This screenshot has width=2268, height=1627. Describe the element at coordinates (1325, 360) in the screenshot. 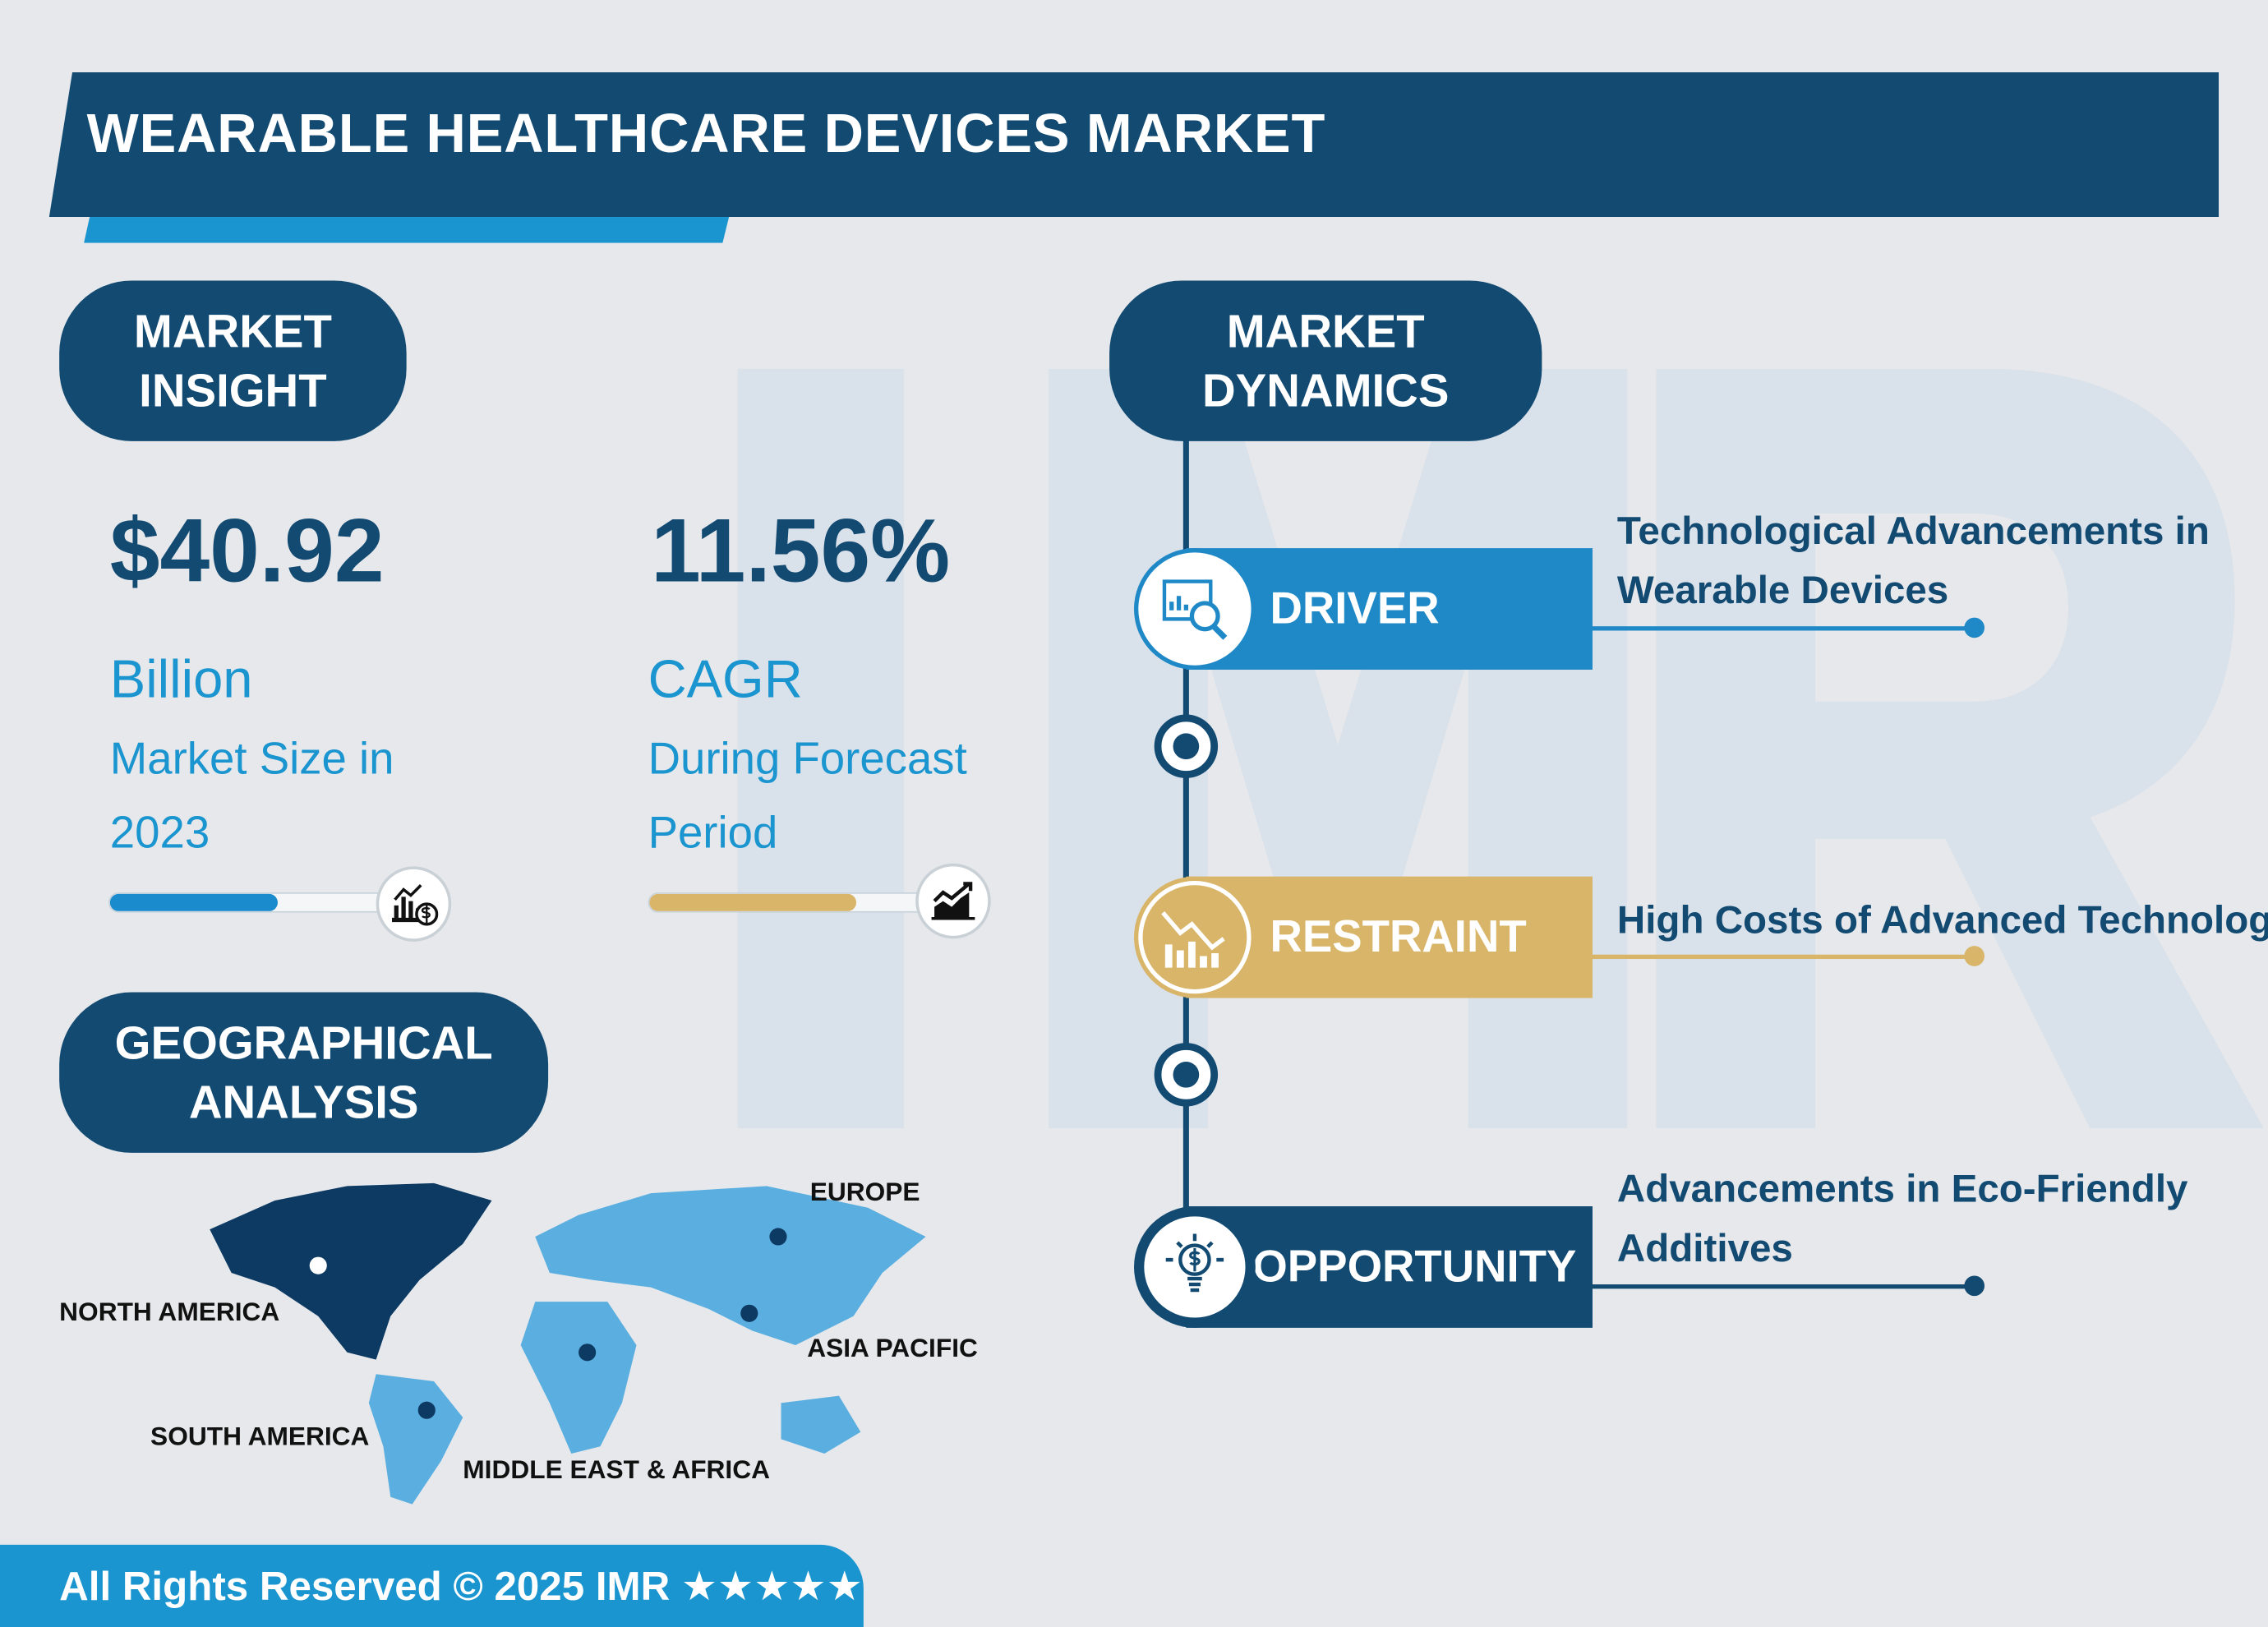

I see `market-dynamics-heading: MARKET DYNAMICS` at that location.